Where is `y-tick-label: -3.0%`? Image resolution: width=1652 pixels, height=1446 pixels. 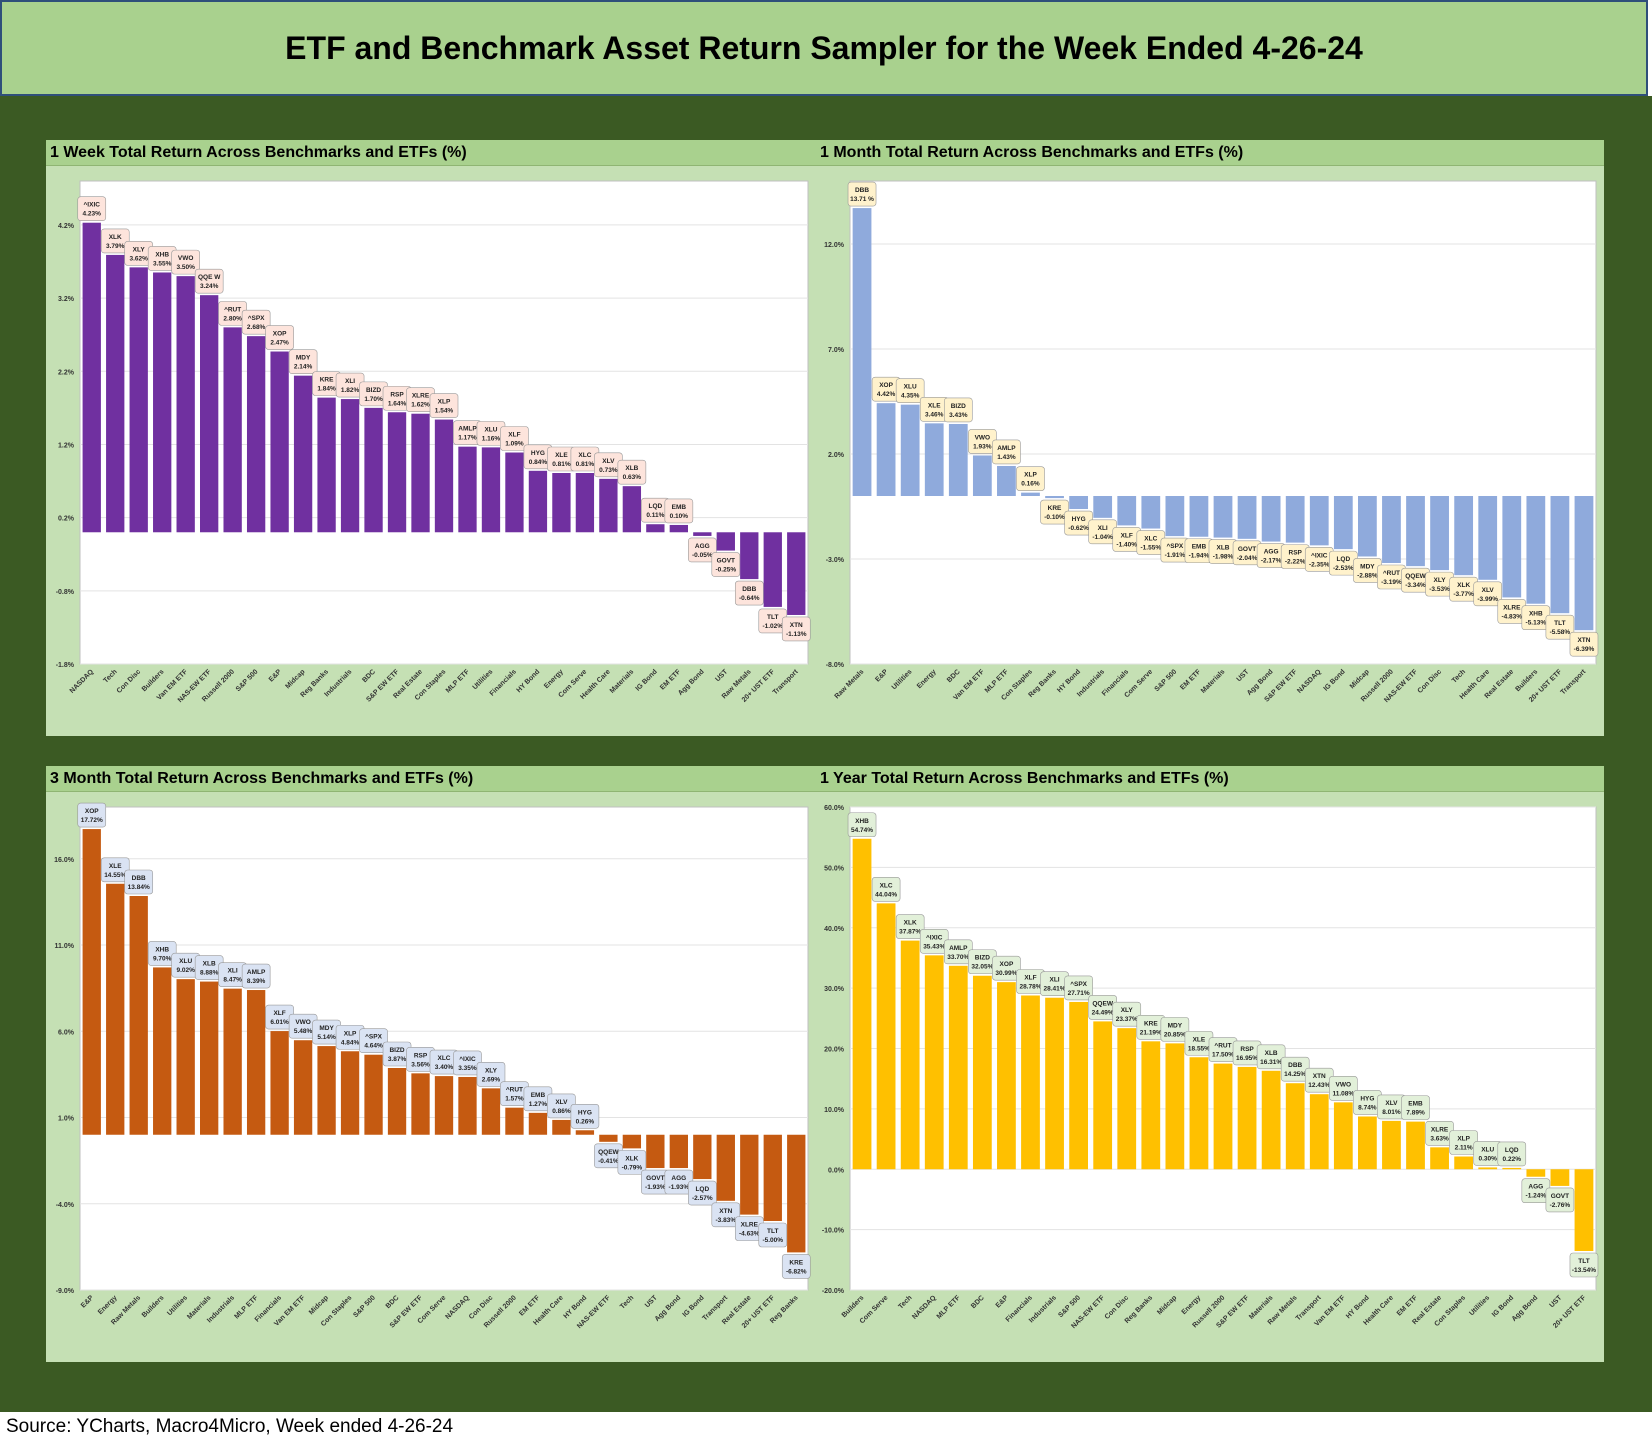
y-tick-label: -3.0% is located at coordinates (835, 560).